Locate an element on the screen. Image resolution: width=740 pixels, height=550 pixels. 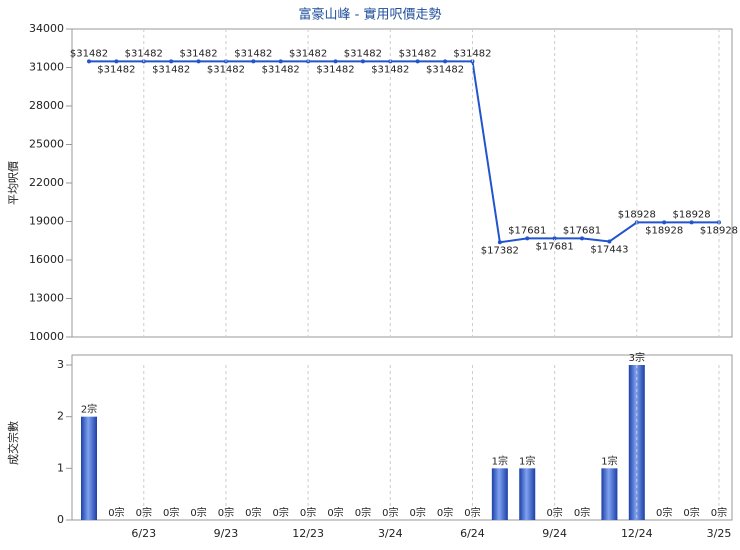
x-tick-label: 9/24 is located at coordinates (554, 533).